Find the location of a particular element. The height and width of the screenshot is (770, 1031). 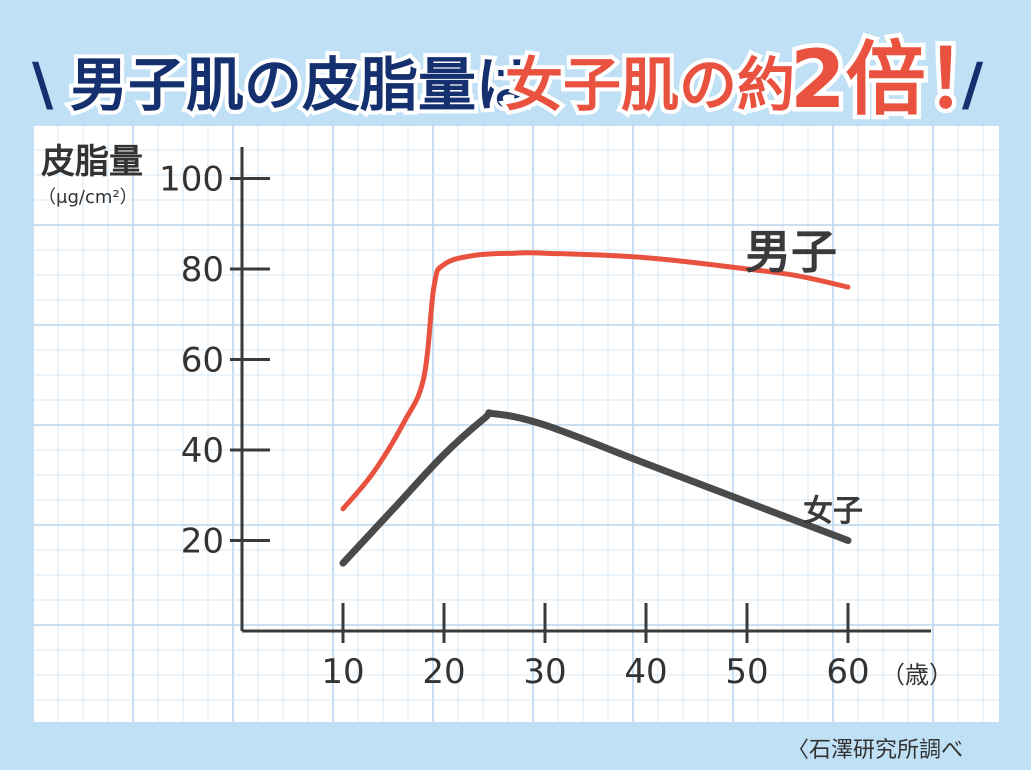

headline: \ 男子肌の皮脂量は 女子肌の約 2倍！ / is located at coordinates (521, 77).